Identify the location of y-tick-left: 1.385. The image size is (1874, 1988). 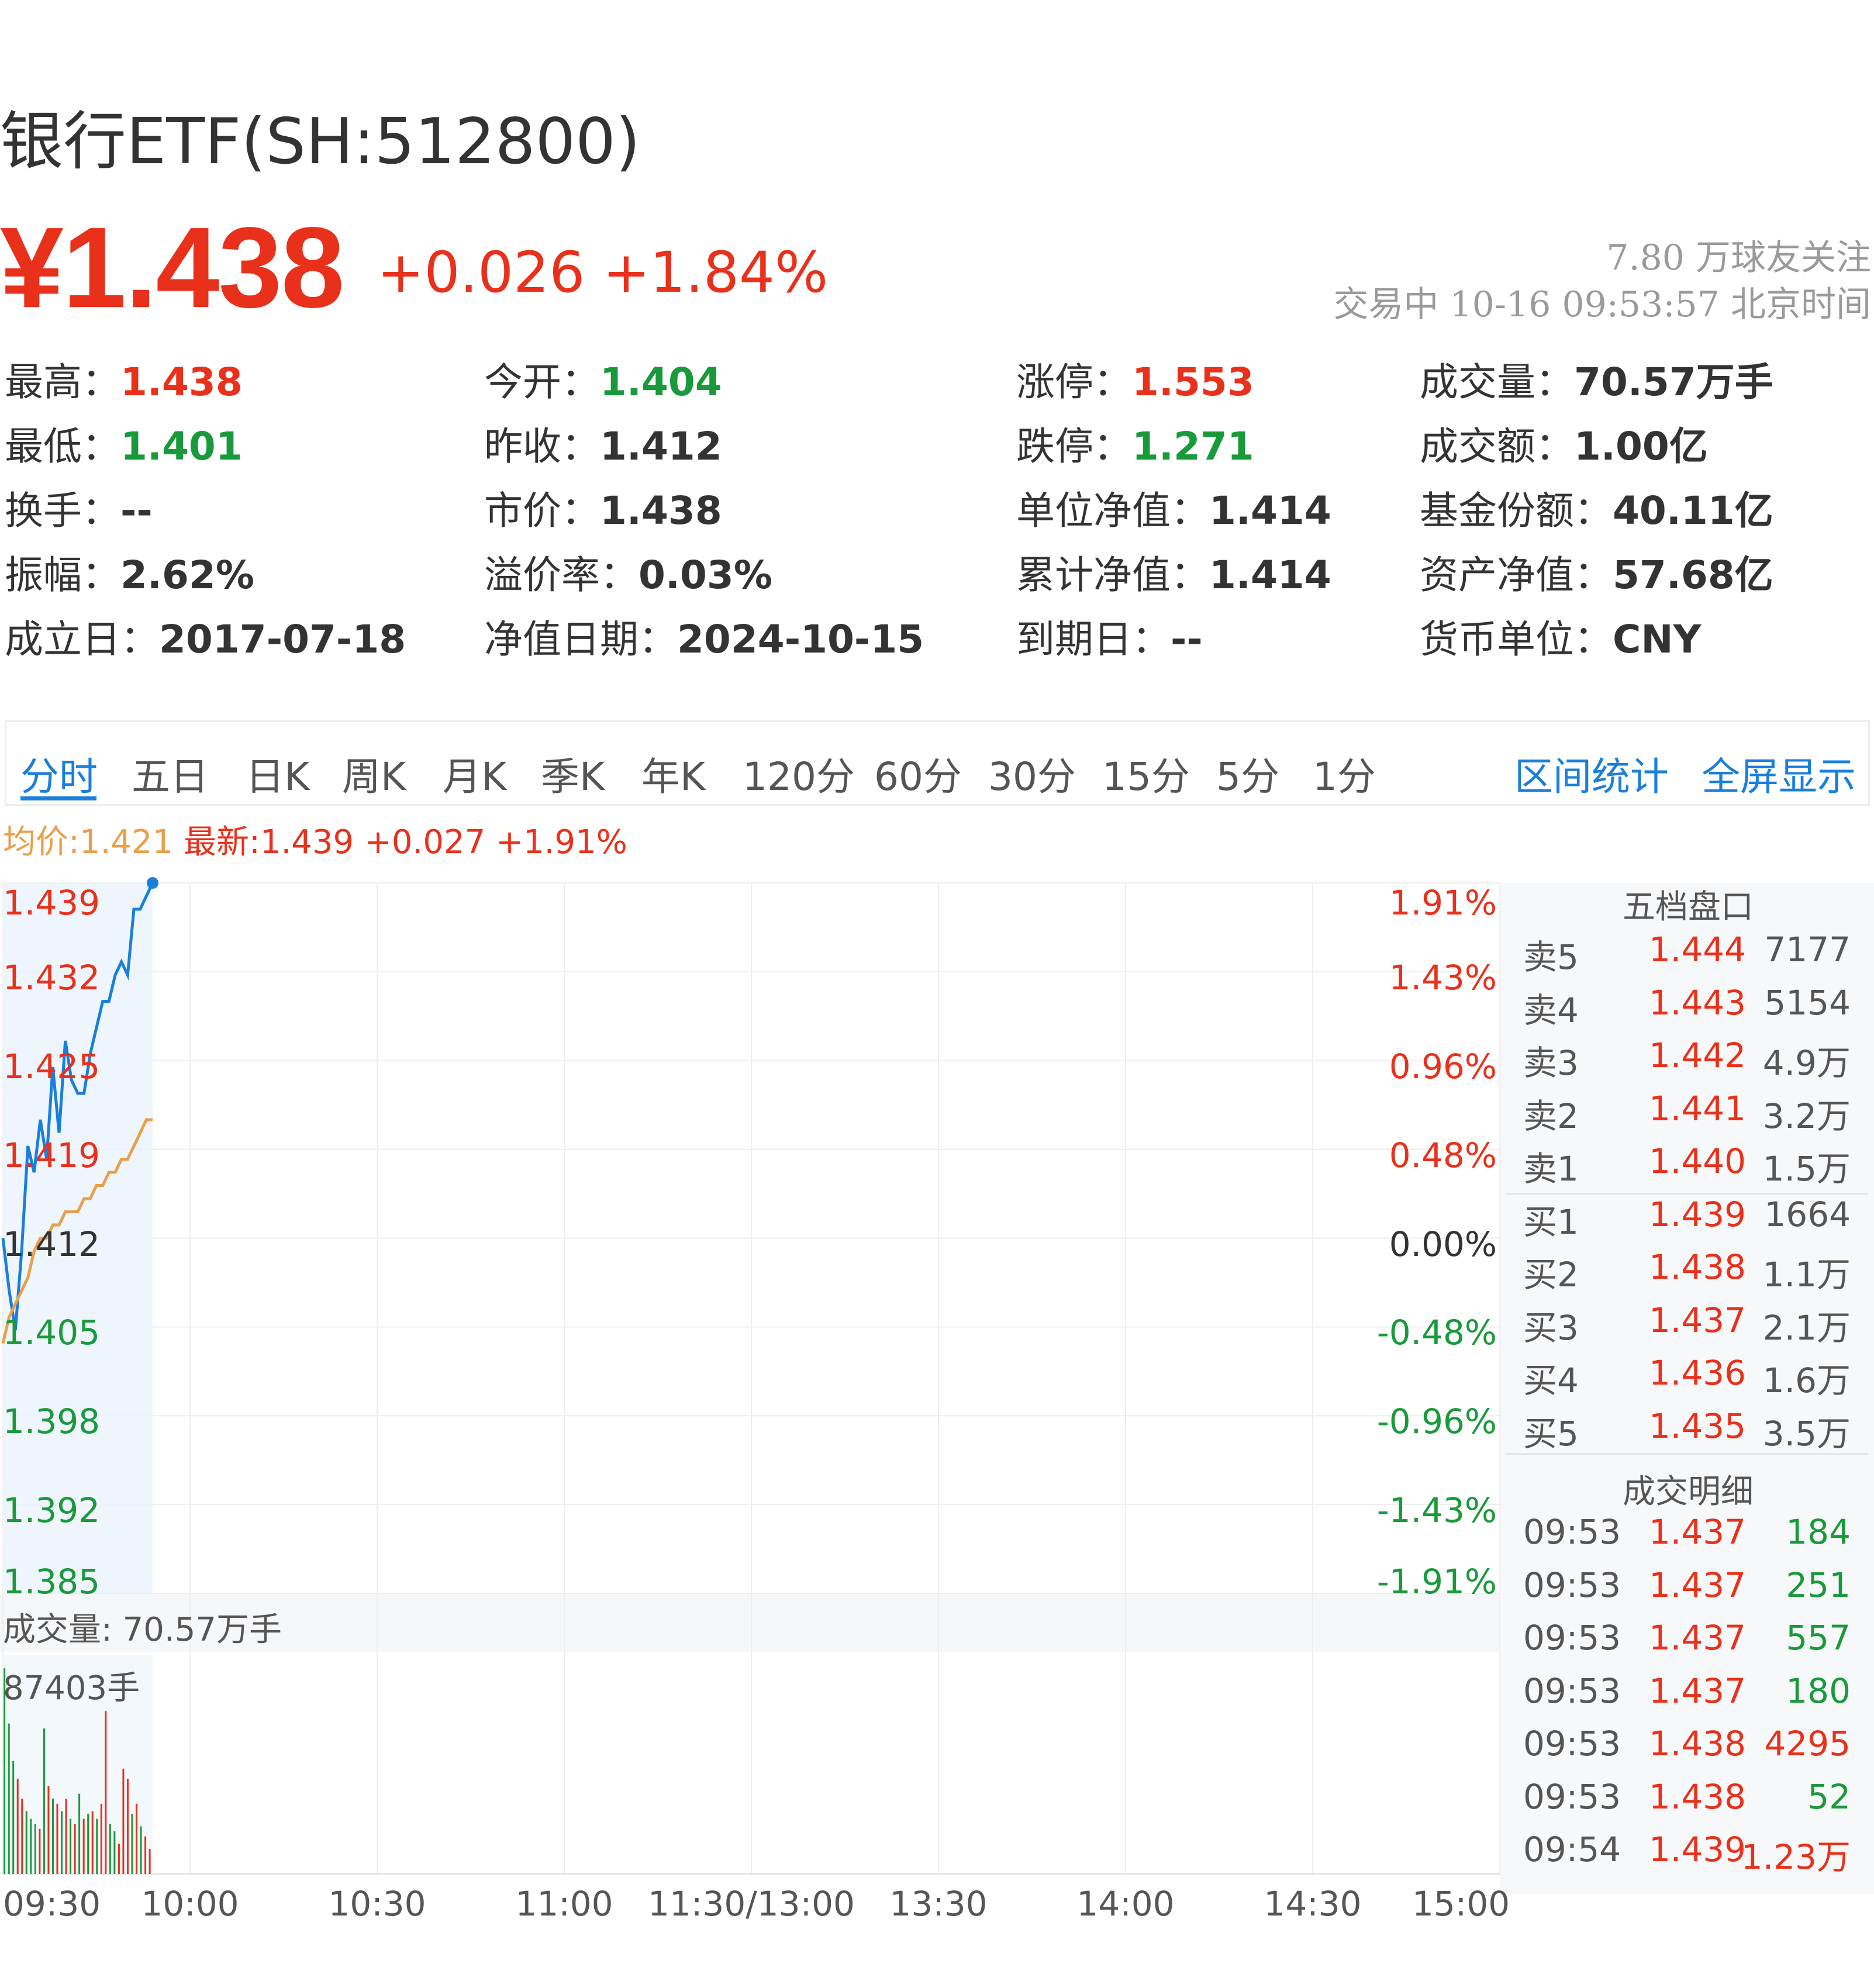
(52, 1582).